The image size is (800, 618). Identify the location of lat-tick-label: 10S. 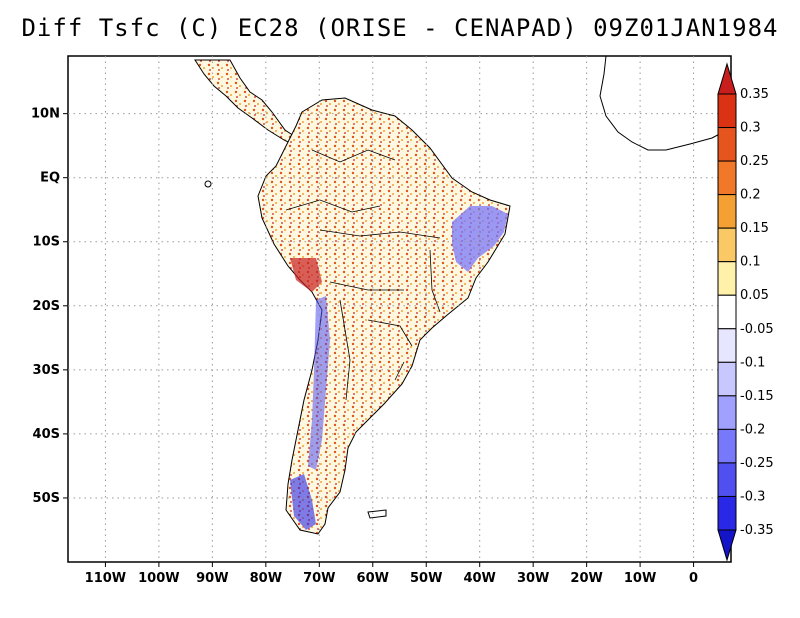
(46, 242).